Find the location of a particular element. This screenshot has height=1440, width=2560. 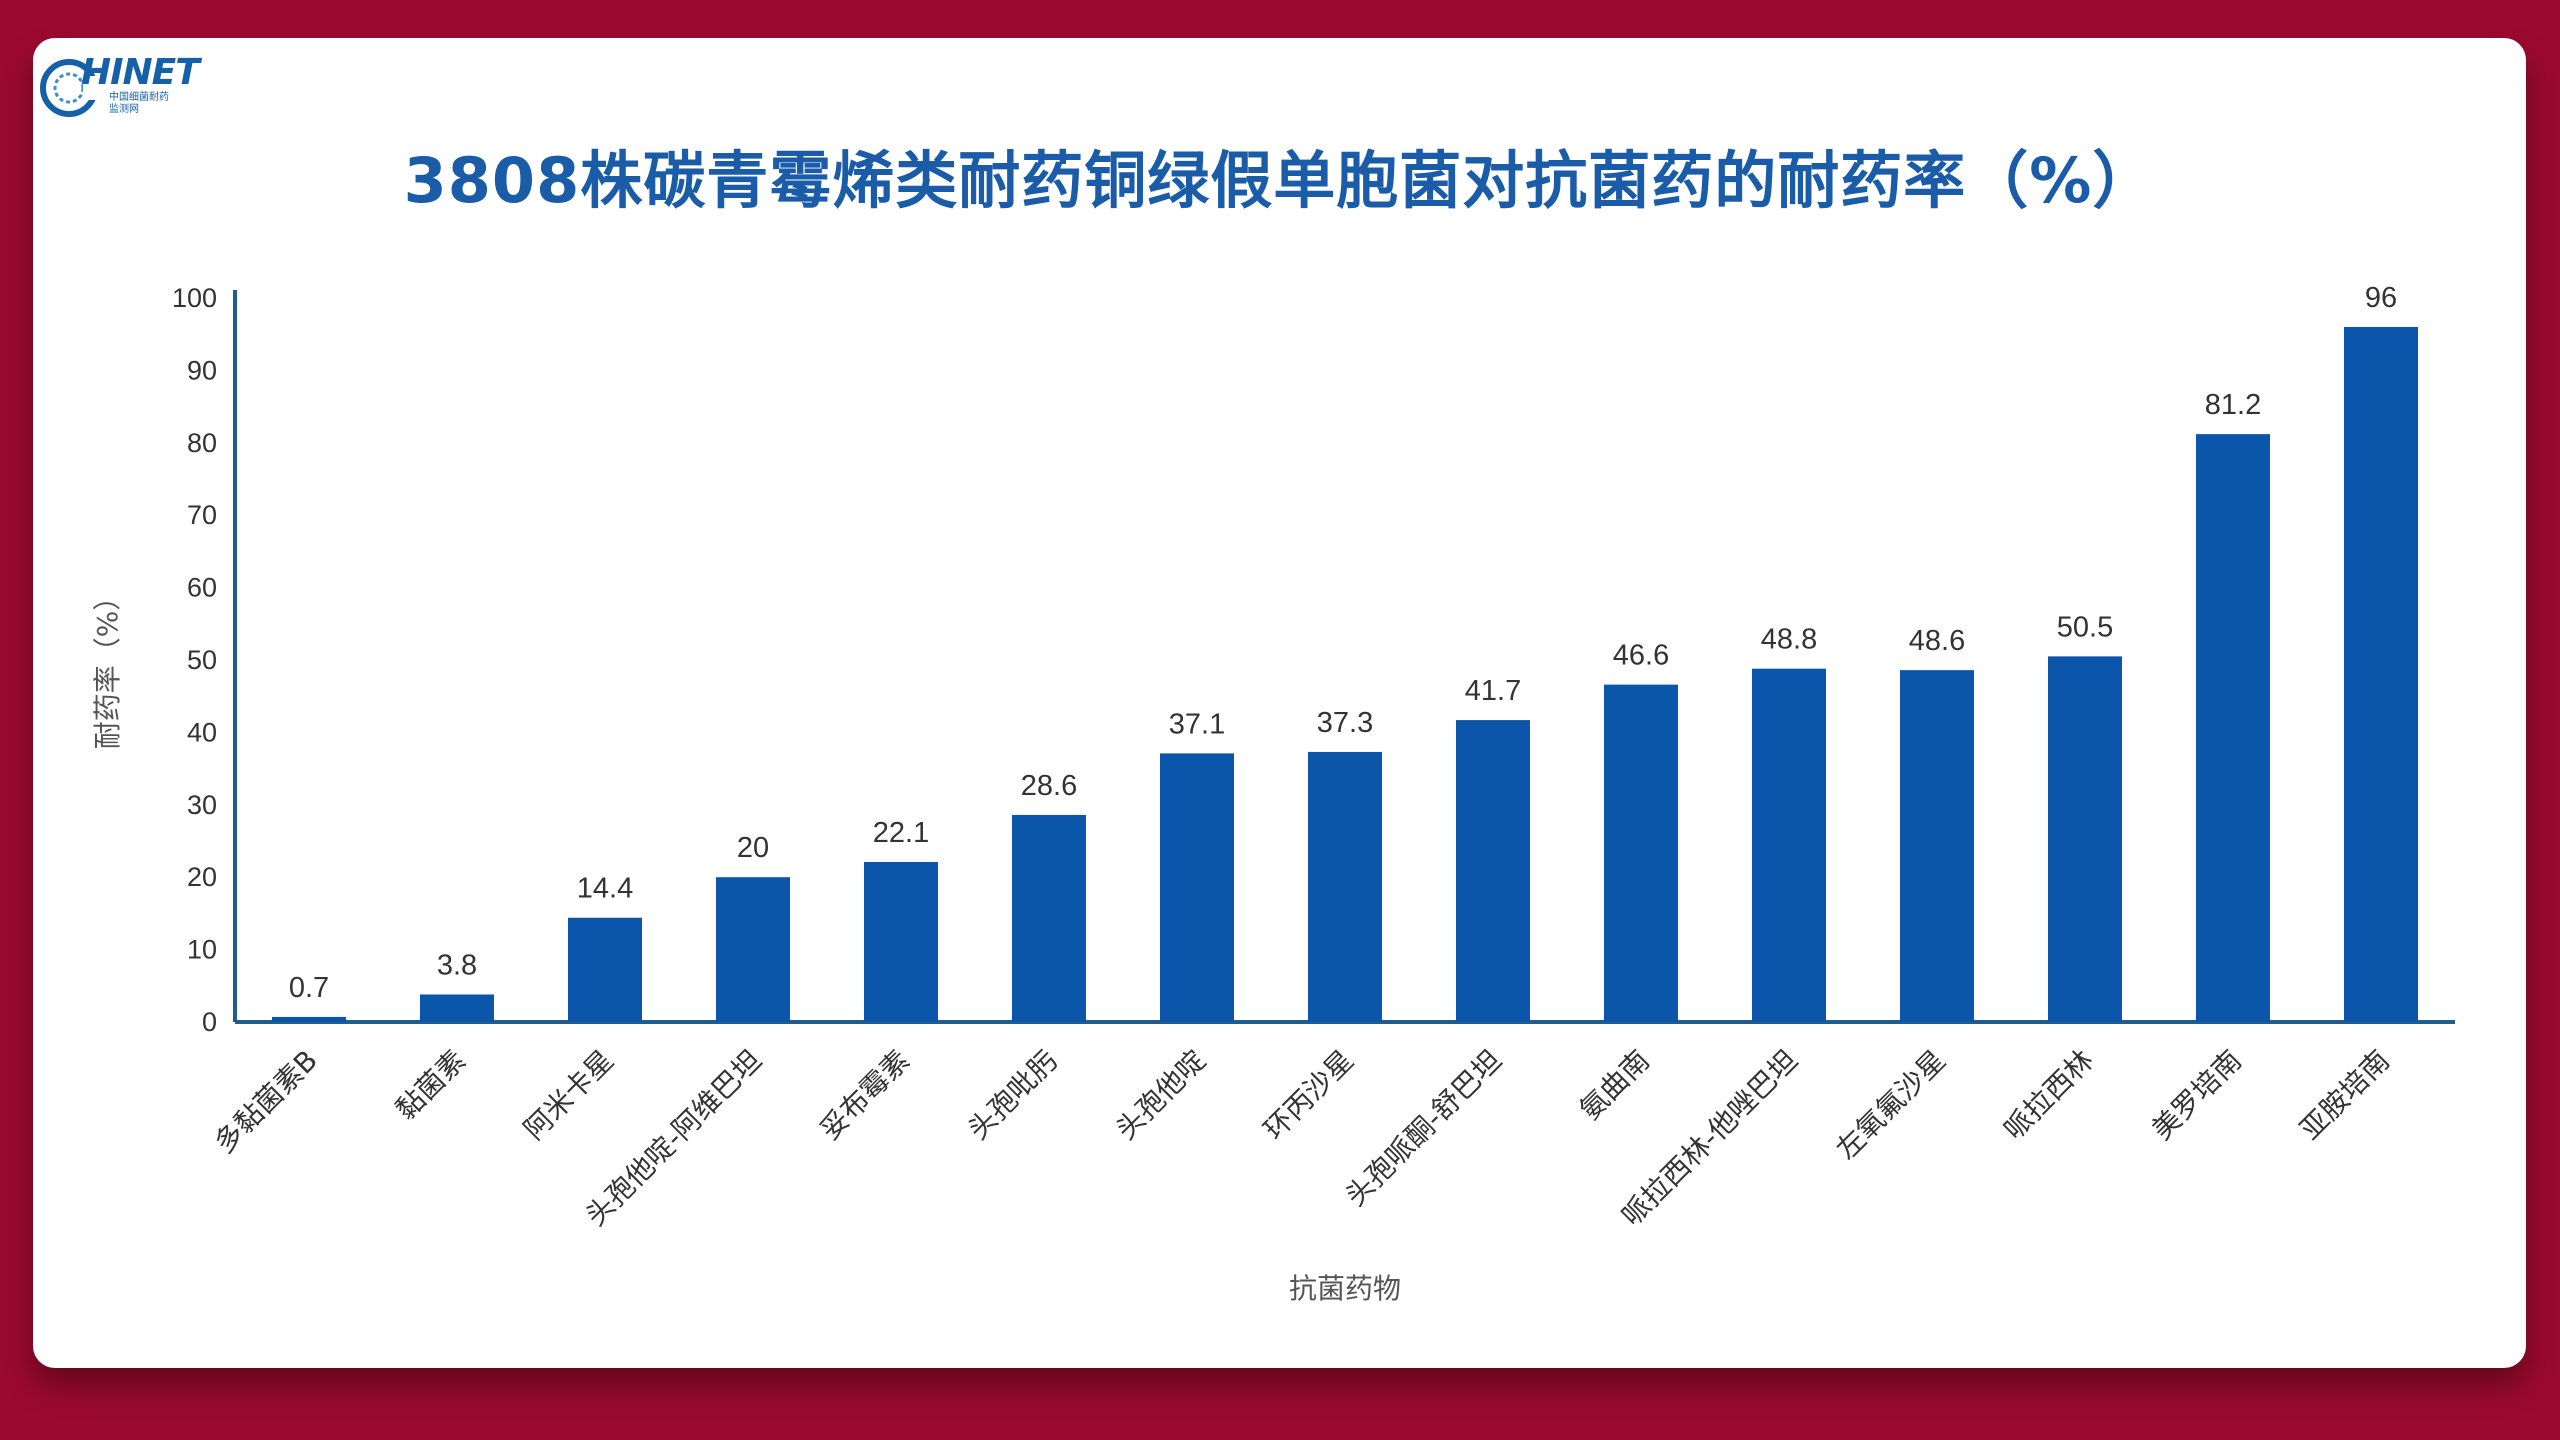

category-label: 环丙沙星 is located at coordinates (1308, 1095).